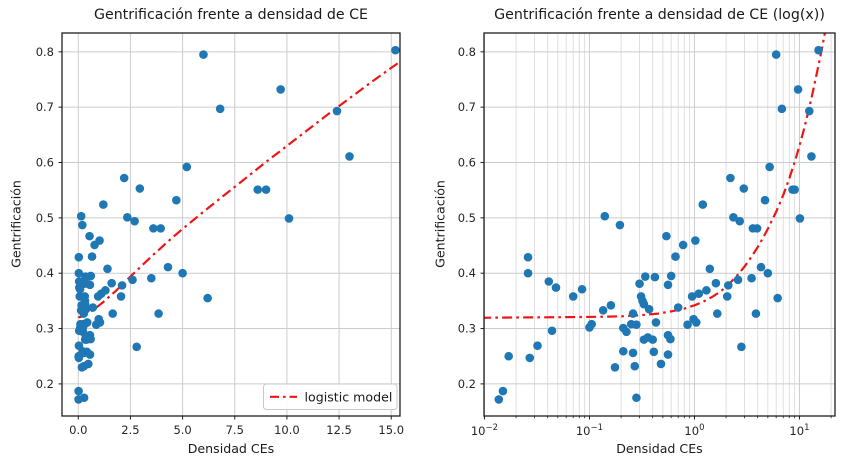  What do you see at coordinates (130, 430) in the screenshot?
I see `linear-xtick-label: 2.5` at bounding box center [130, 430].